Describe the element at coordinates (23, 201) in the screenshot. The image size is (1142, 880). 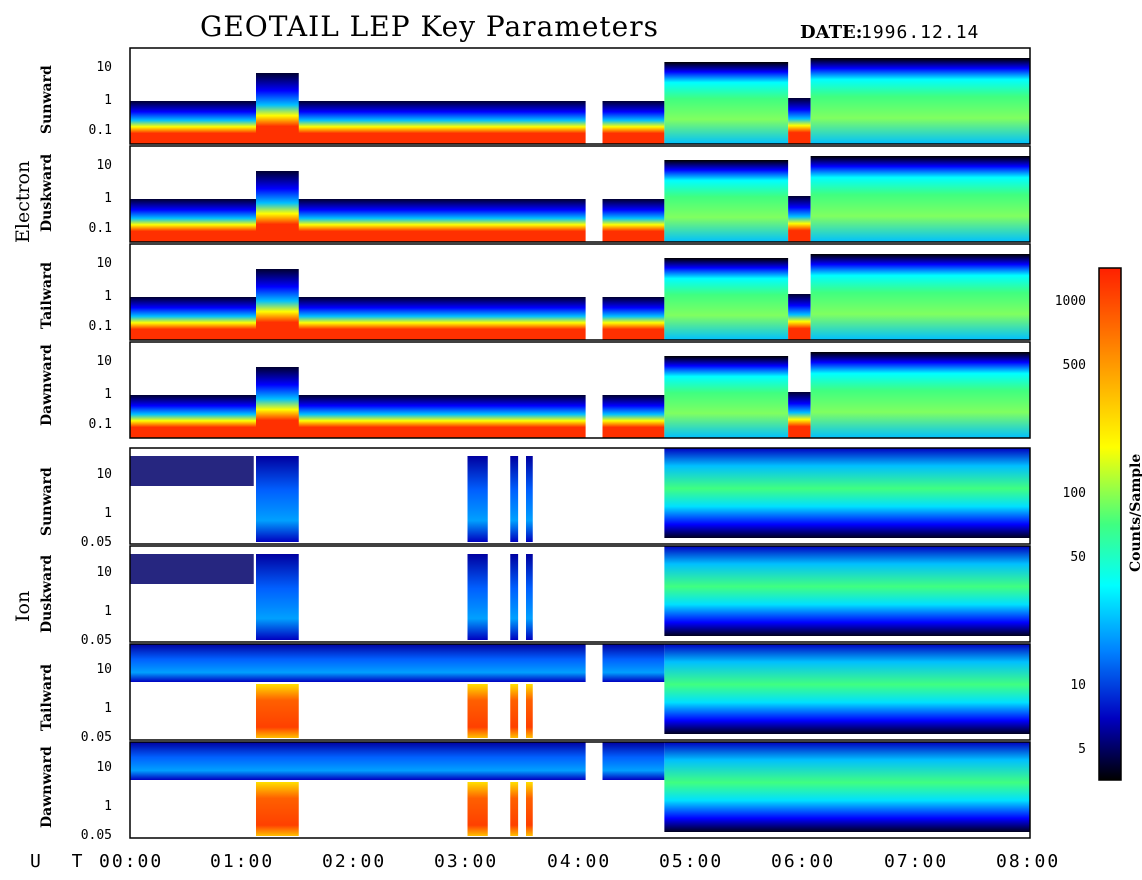
I see `group-label-electron: Electron` at that location.